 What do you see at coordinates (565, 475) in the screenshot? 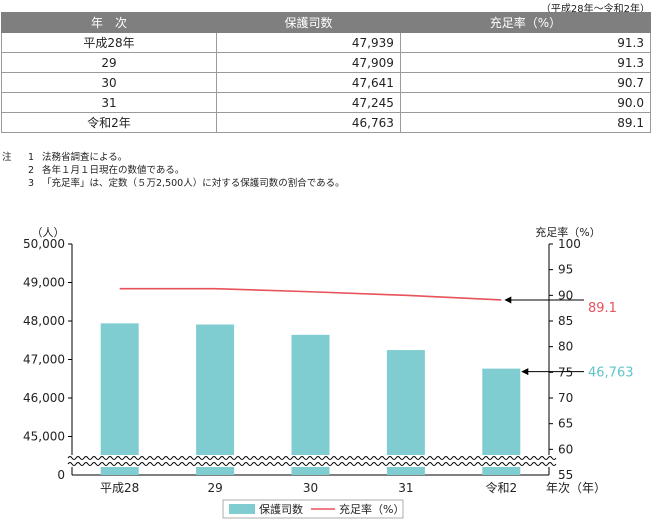
I see `right-tick-label: 55` at bounding box center [565, 475].